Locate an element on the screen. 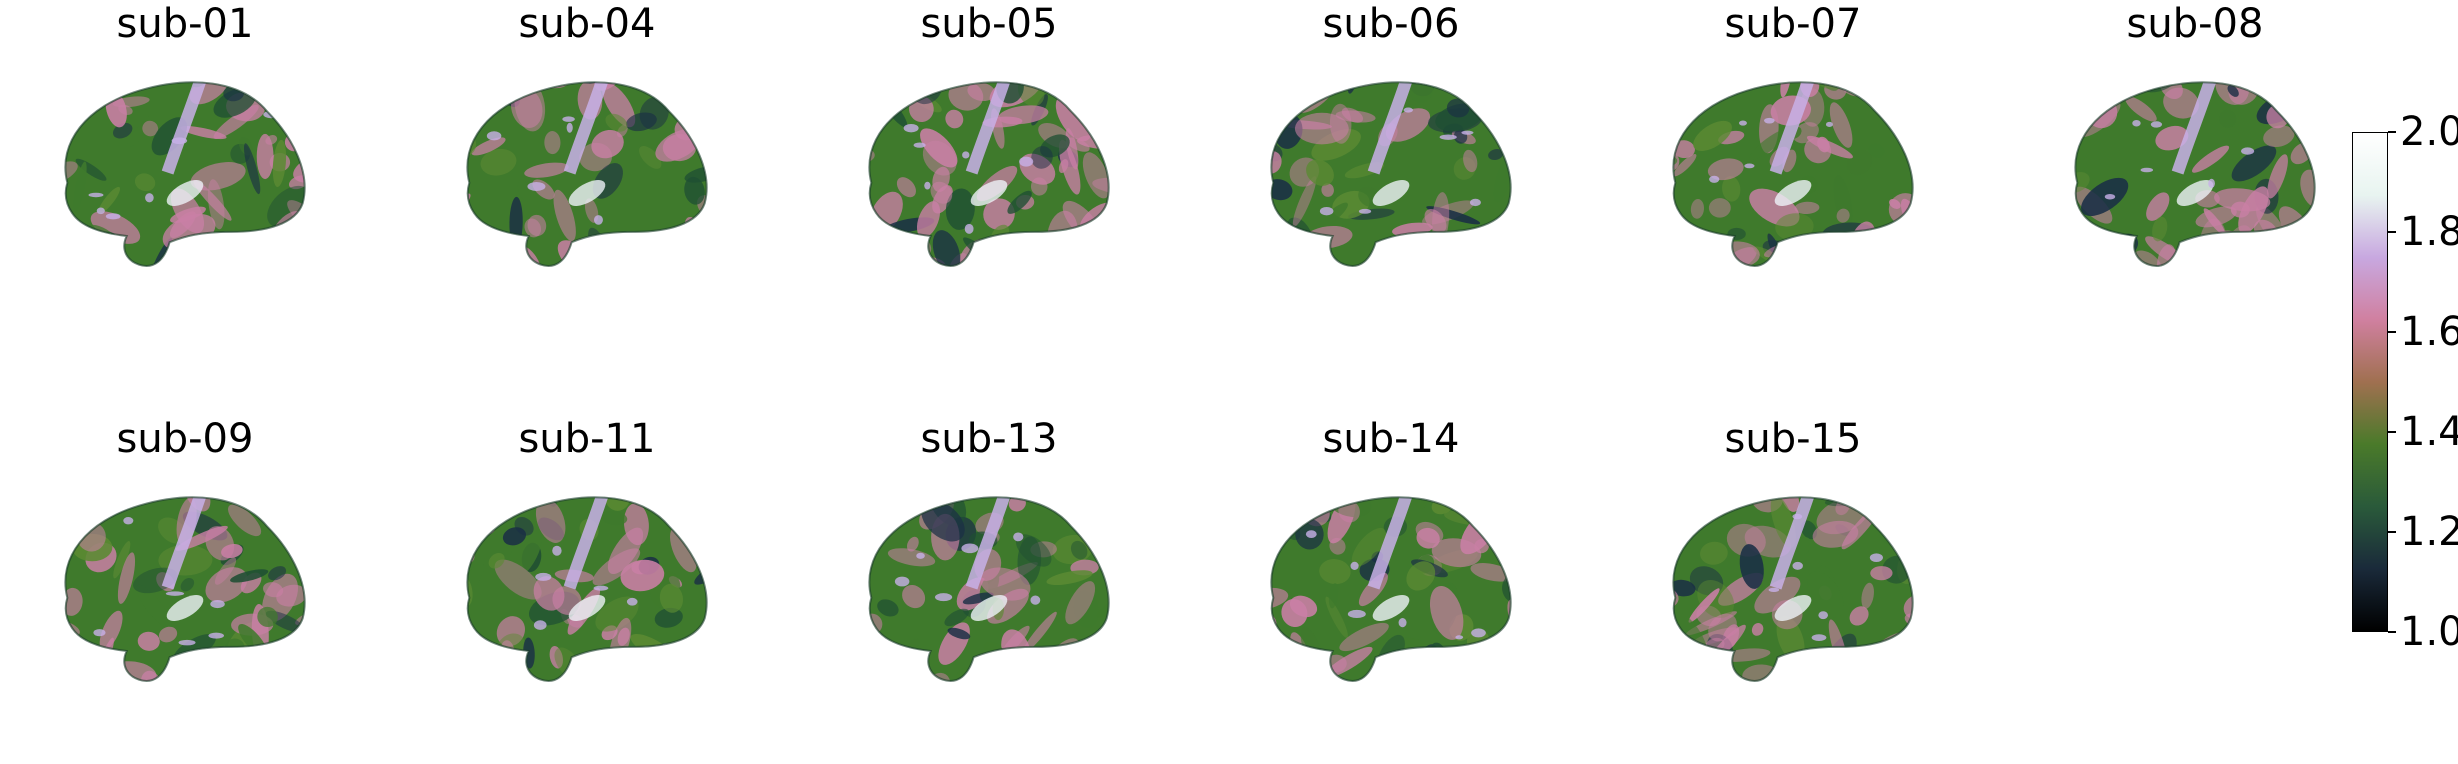 This screenshot has width=2458, height=764. panel-title: sub-13 is located at coordinates (989, 439).